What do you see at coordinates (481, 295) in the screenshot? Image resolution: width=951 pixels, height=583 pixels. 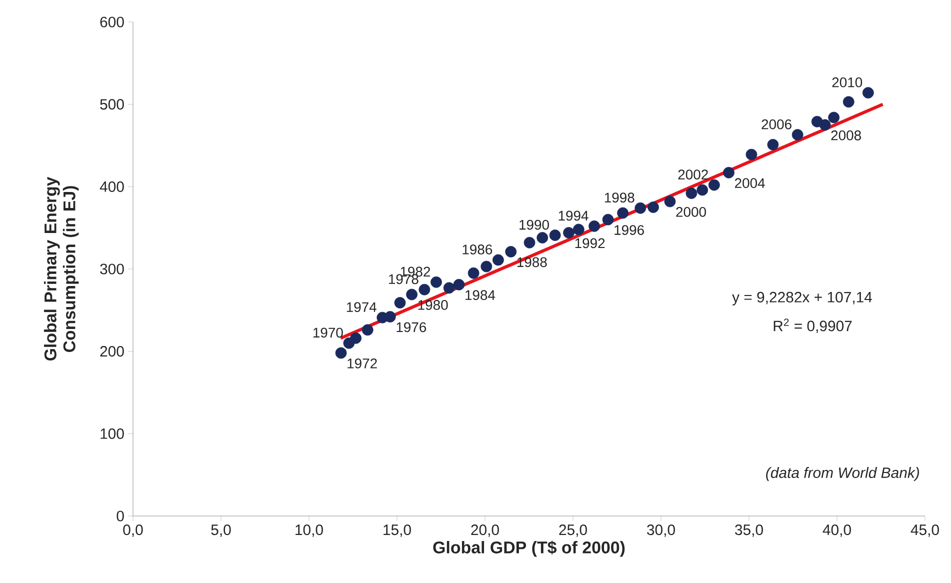 I see `annotation: 1984` at bounding box center [481, 295].